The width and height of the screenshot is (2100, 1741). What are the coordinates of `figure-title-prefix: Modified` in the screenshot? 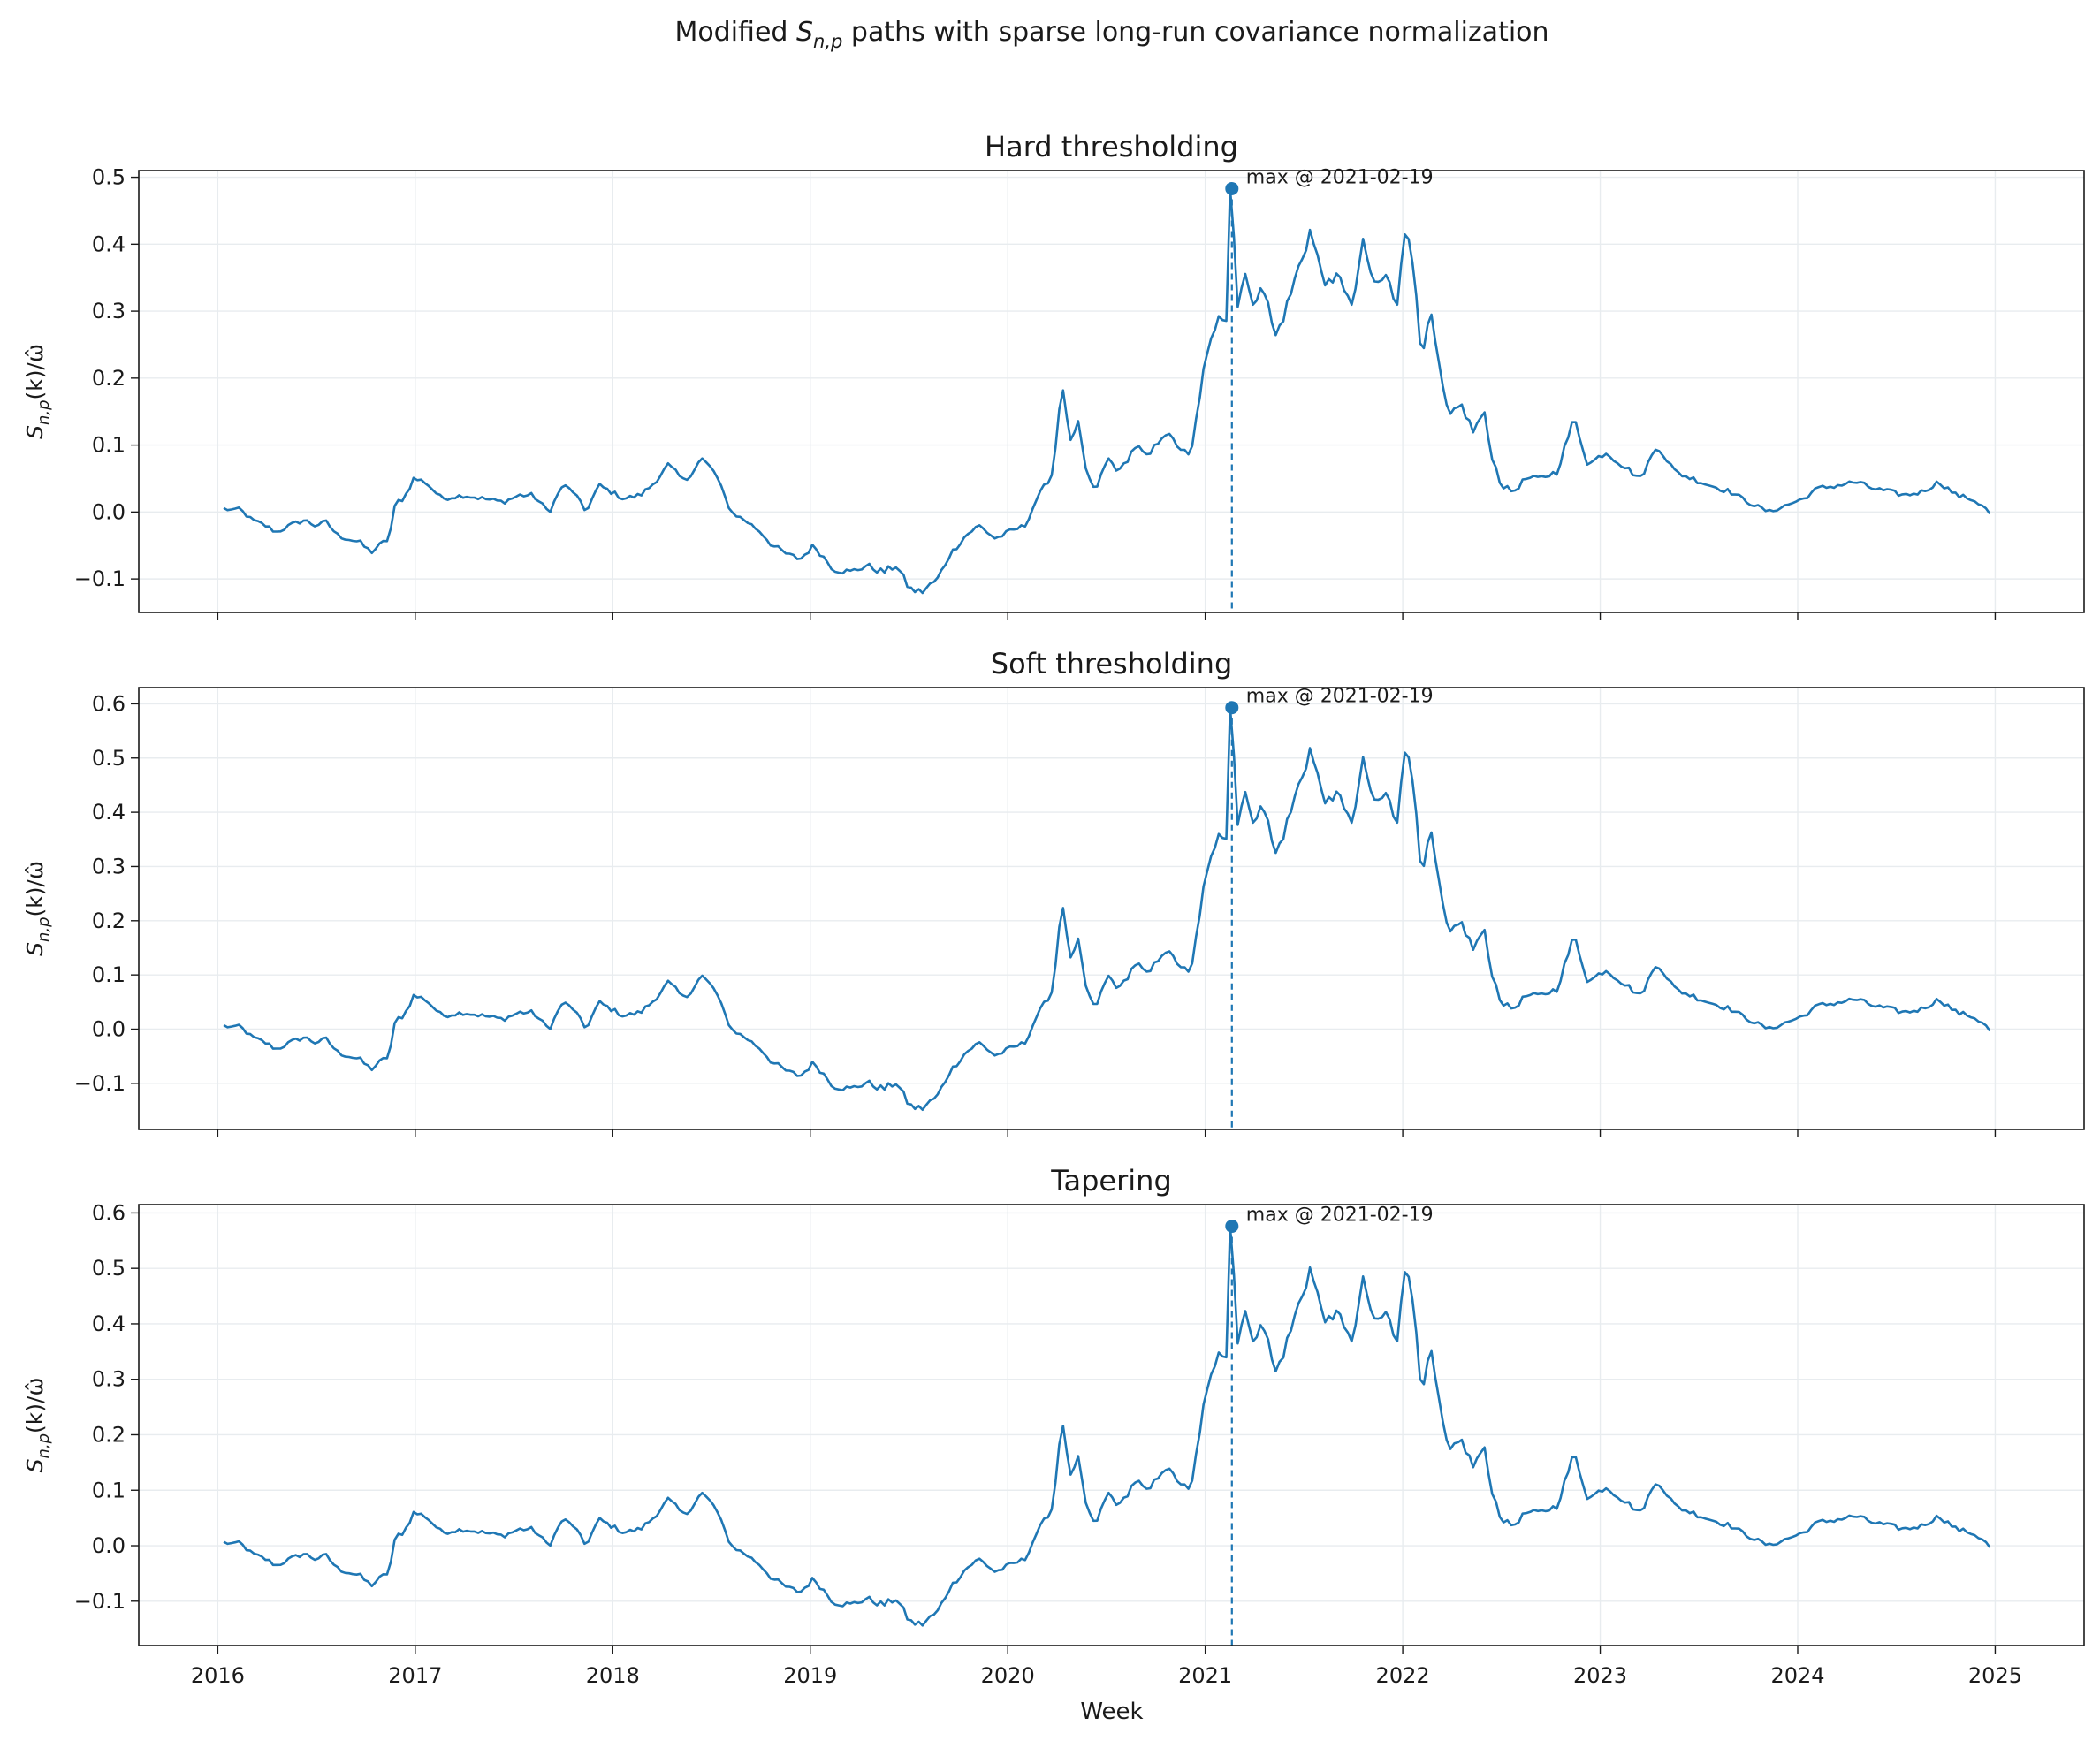 It's located at (735, 32).